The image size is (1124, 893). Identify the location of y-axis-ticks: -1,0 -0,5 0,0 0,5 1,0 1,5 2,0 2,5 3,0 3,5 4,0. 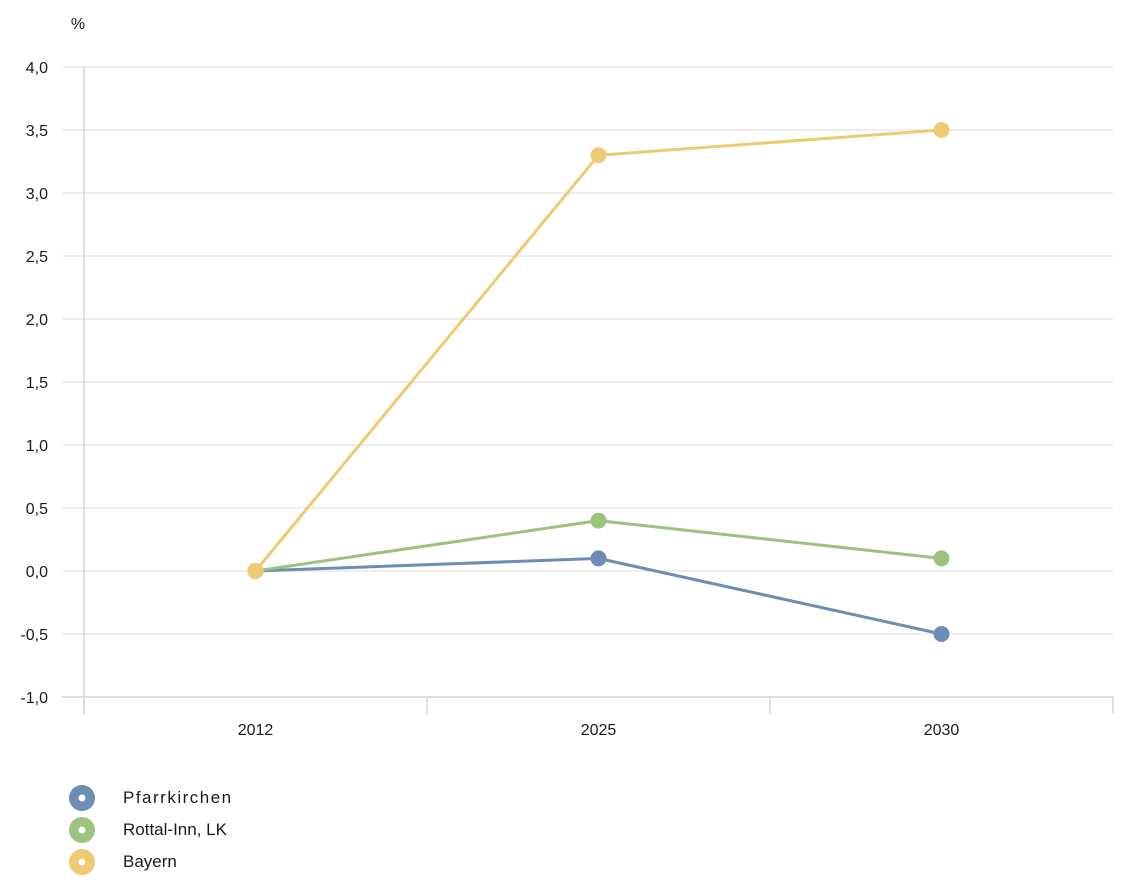
(34, 383).